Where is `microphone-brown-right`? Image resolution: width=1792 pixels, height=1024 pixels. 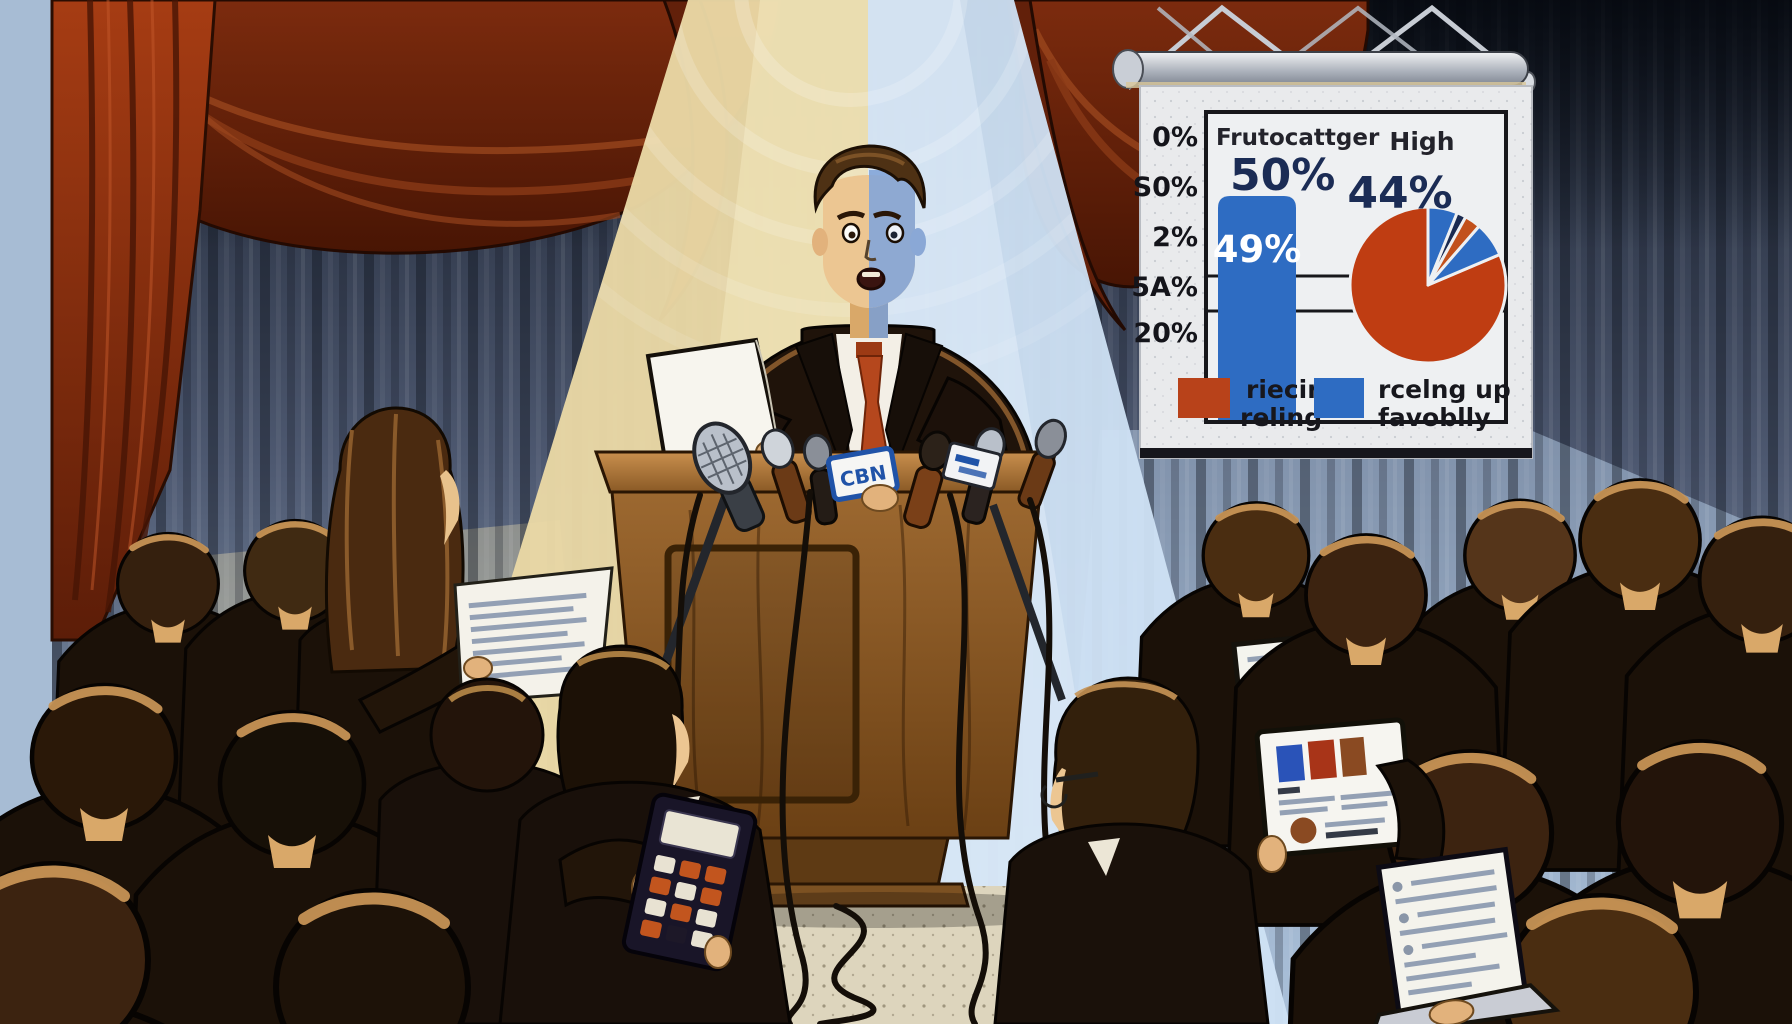 microphone-brown-right is located at coordinates (1042, 464).